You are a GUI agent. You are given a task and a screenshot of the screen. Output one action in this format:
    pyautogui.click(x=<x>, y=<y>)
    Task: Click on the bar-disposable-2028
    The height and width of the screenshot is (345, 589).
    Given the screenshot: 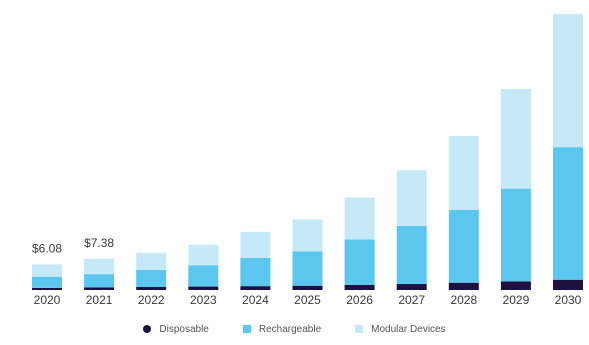 What is the action you would take?
    pyautogui.click(x=463, y=286)
    